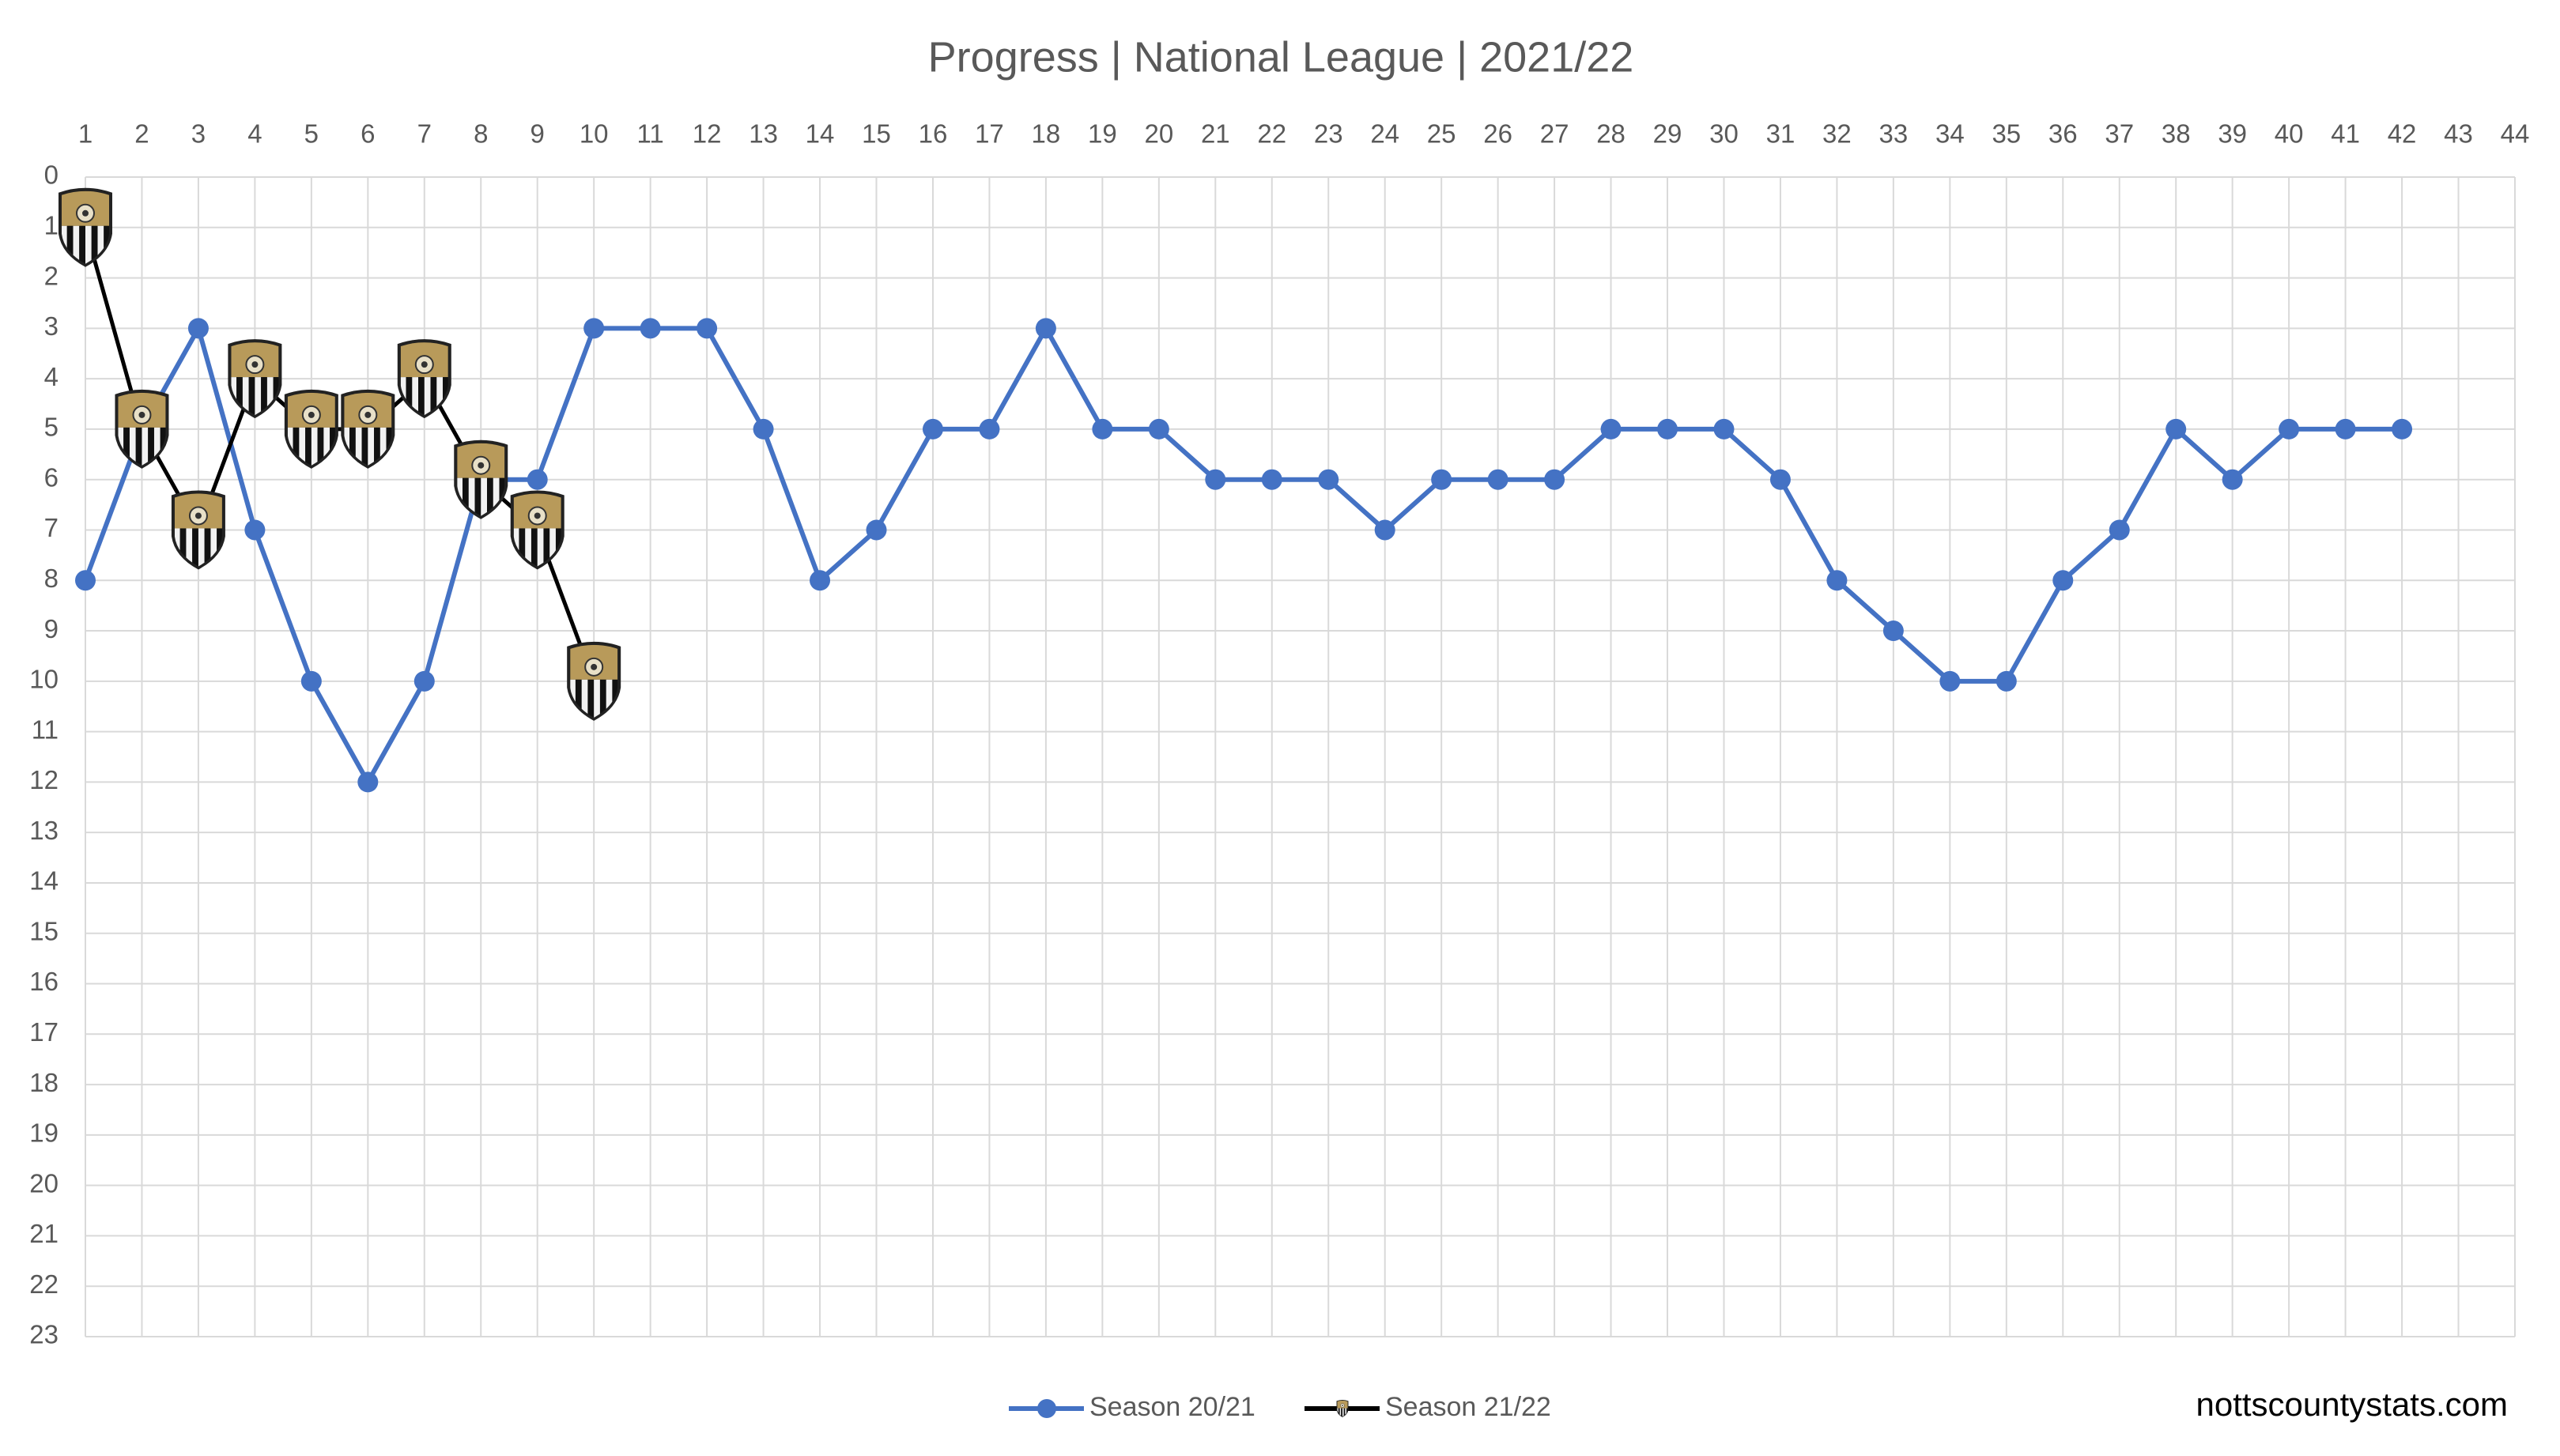  What do you see at coordinates (1215, 134) in the screenshot?
I see `x-tick-label: 21` at bounding box center [1215, 134].